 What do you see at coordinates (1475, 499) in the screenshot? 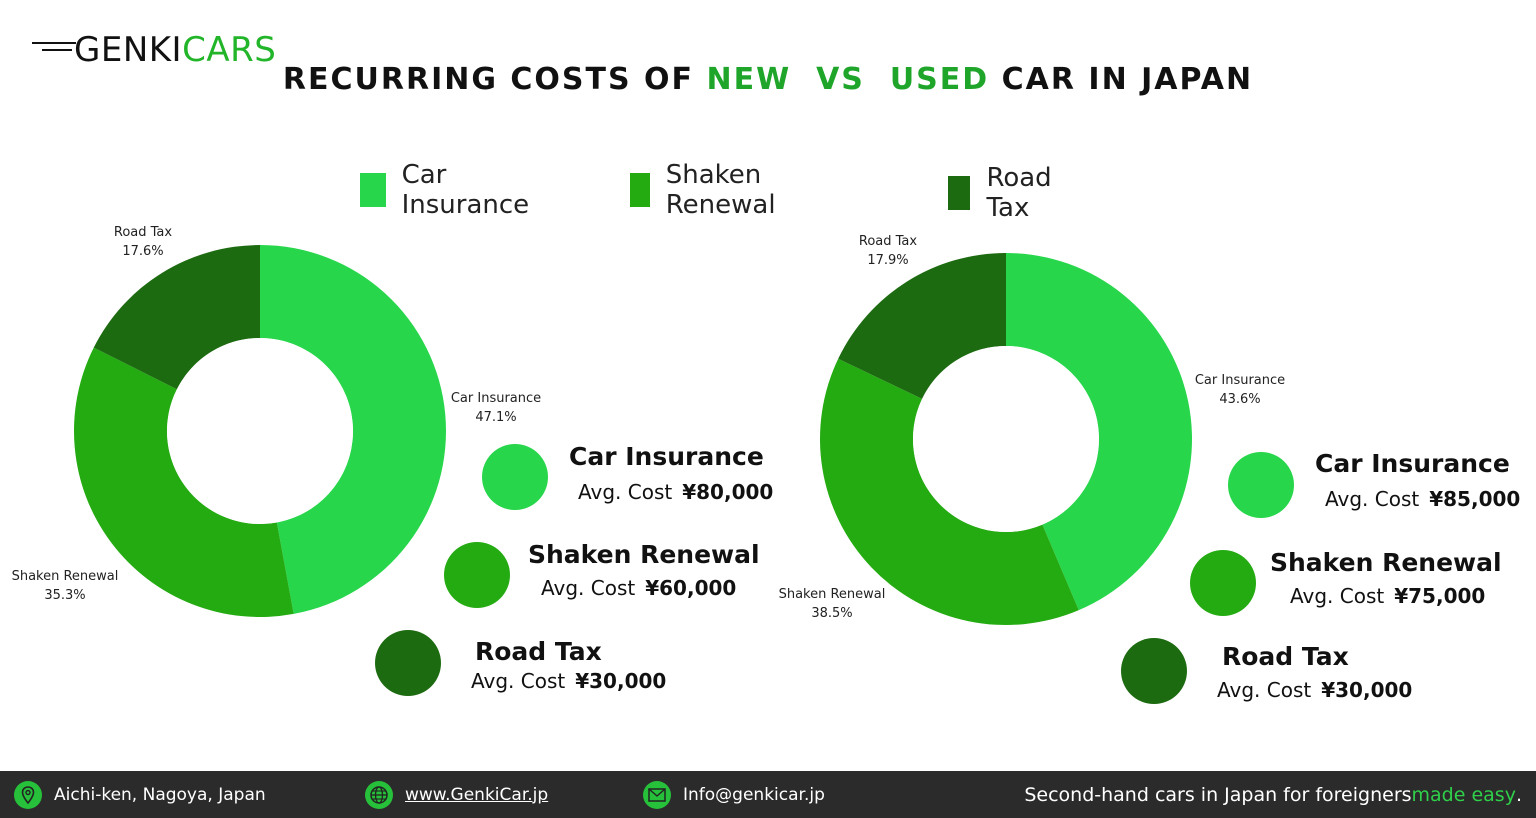
I see `cost-avg-value: ¥85,000` at bounding box center [1475, 499].